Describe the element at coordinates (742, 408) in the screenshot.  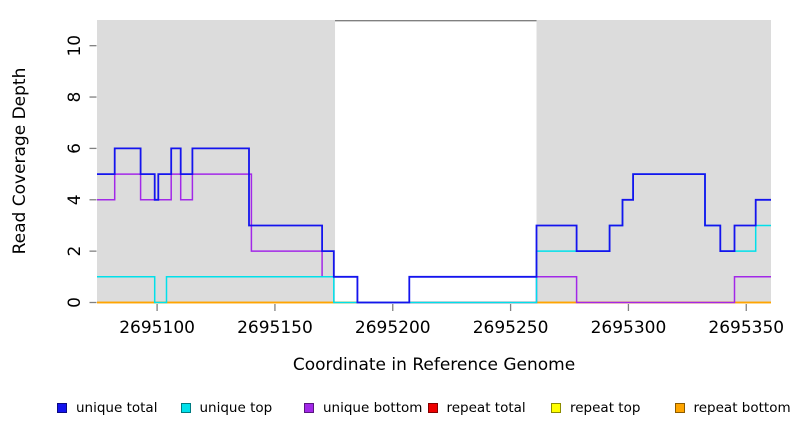
I see `legend-label: repeat bottom` at that location.